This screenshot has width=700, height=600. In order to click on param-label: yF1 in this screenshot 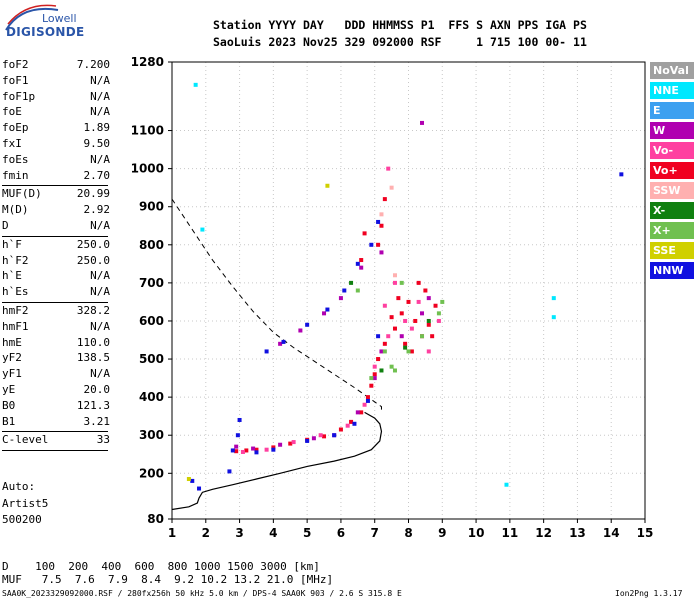, I will do `click(12, 374)`.